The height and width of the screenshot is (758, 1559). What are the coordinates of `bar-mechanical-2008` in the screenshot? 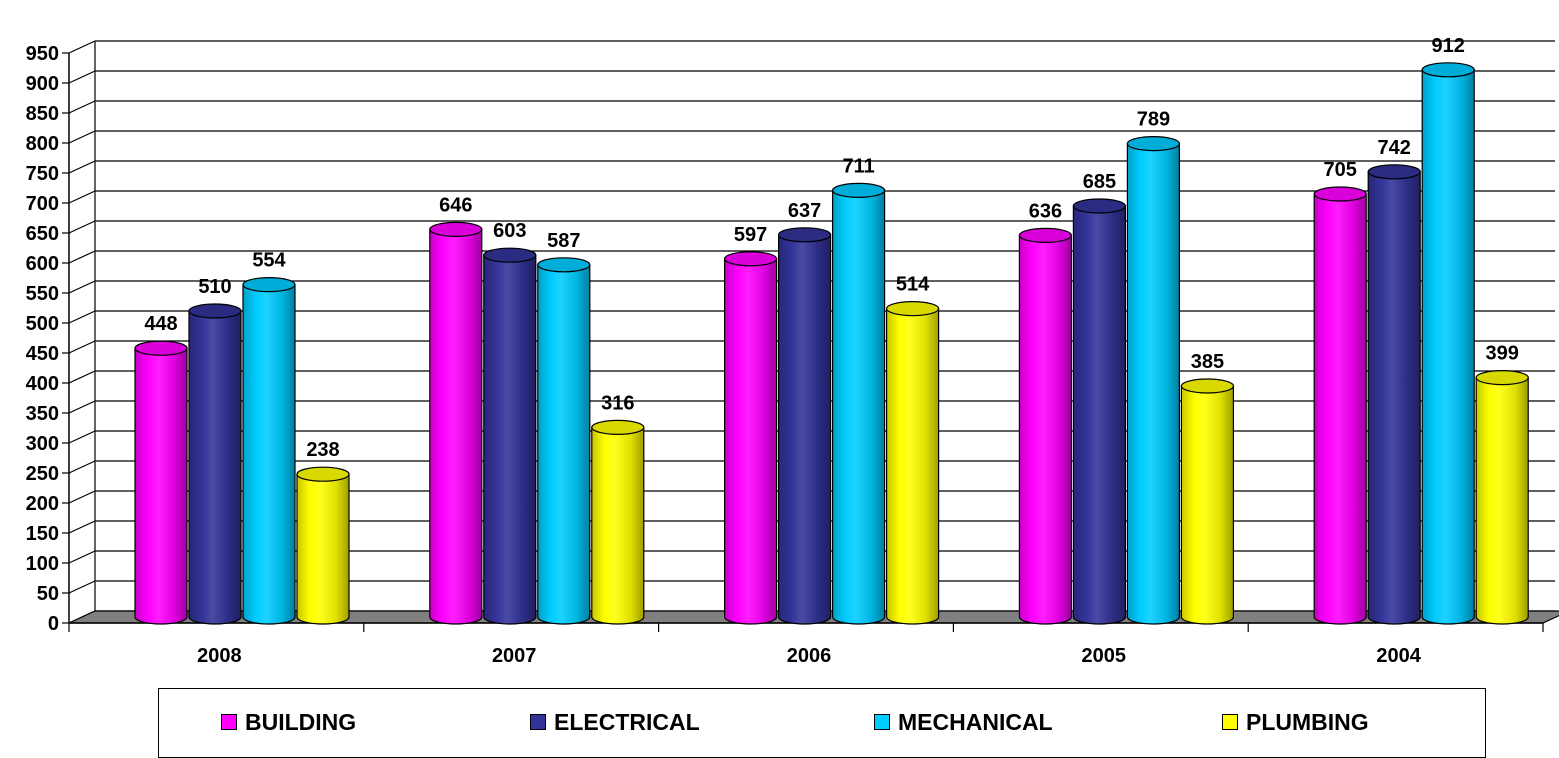 It's located at (269, 451).